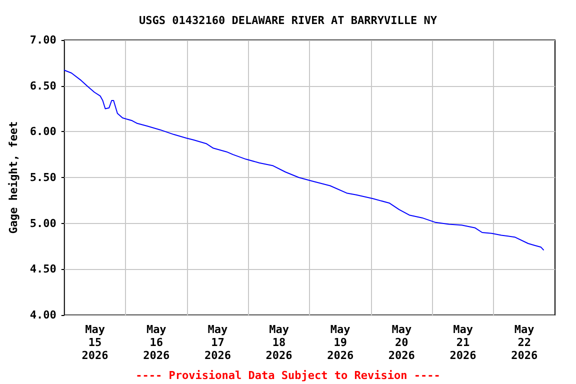  Describe the element at coordinates (43, 85) in the screenshot. I see `y-tick-label: 6.50` at that location.